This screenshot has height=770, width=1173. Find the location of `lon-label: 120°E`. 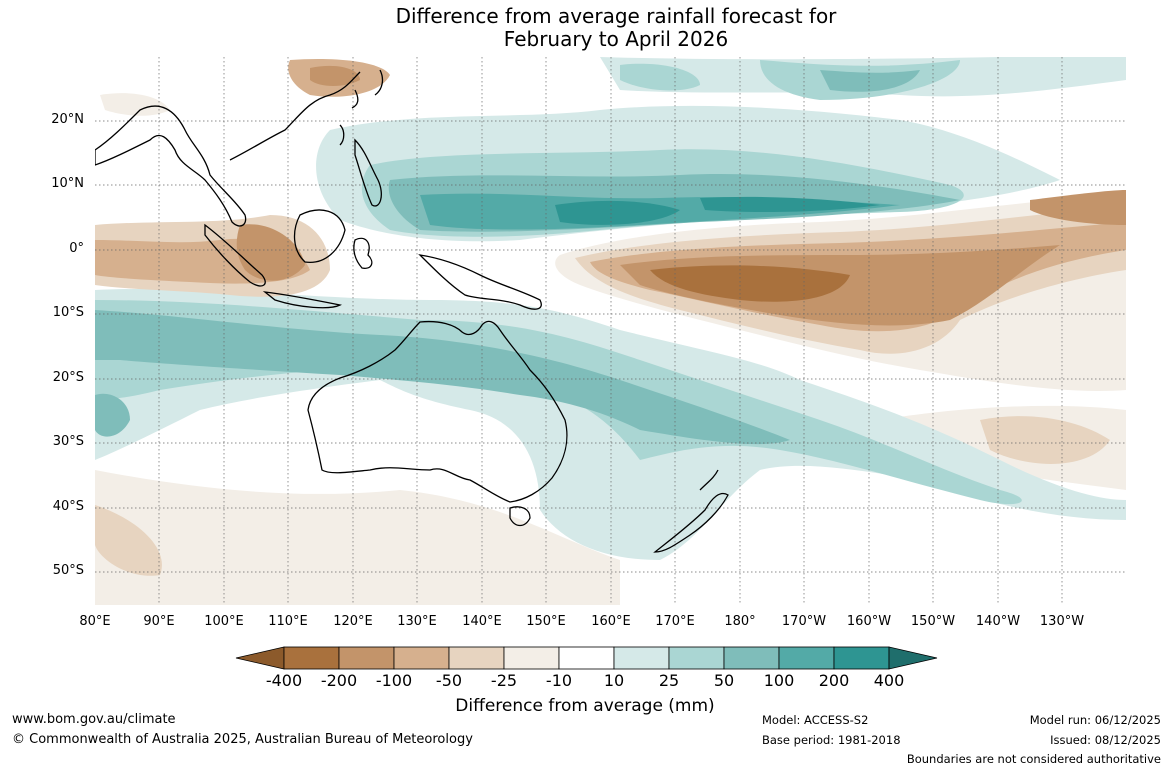

lon-label: 120°E is located at coordinates (353, 621).